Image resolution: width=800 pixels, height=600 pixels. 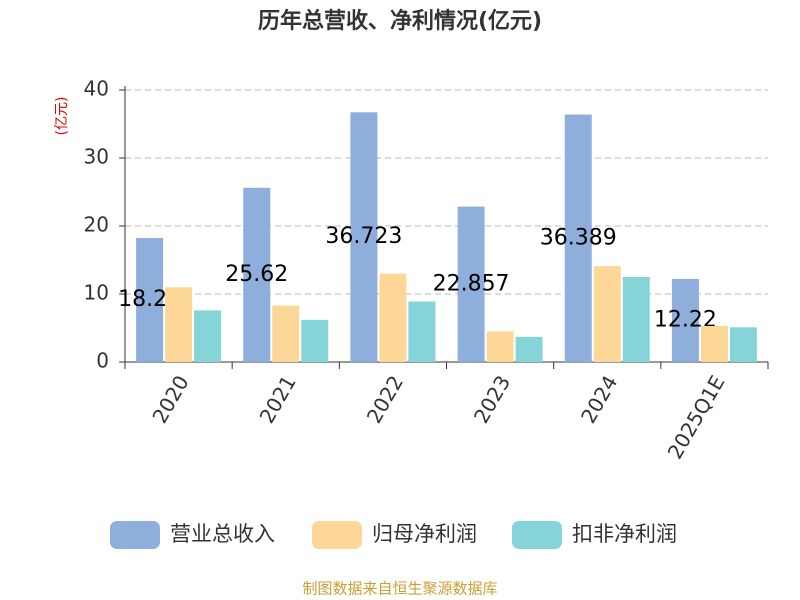 I want to click on data-label: 25.62, so click(x=256, y=274).